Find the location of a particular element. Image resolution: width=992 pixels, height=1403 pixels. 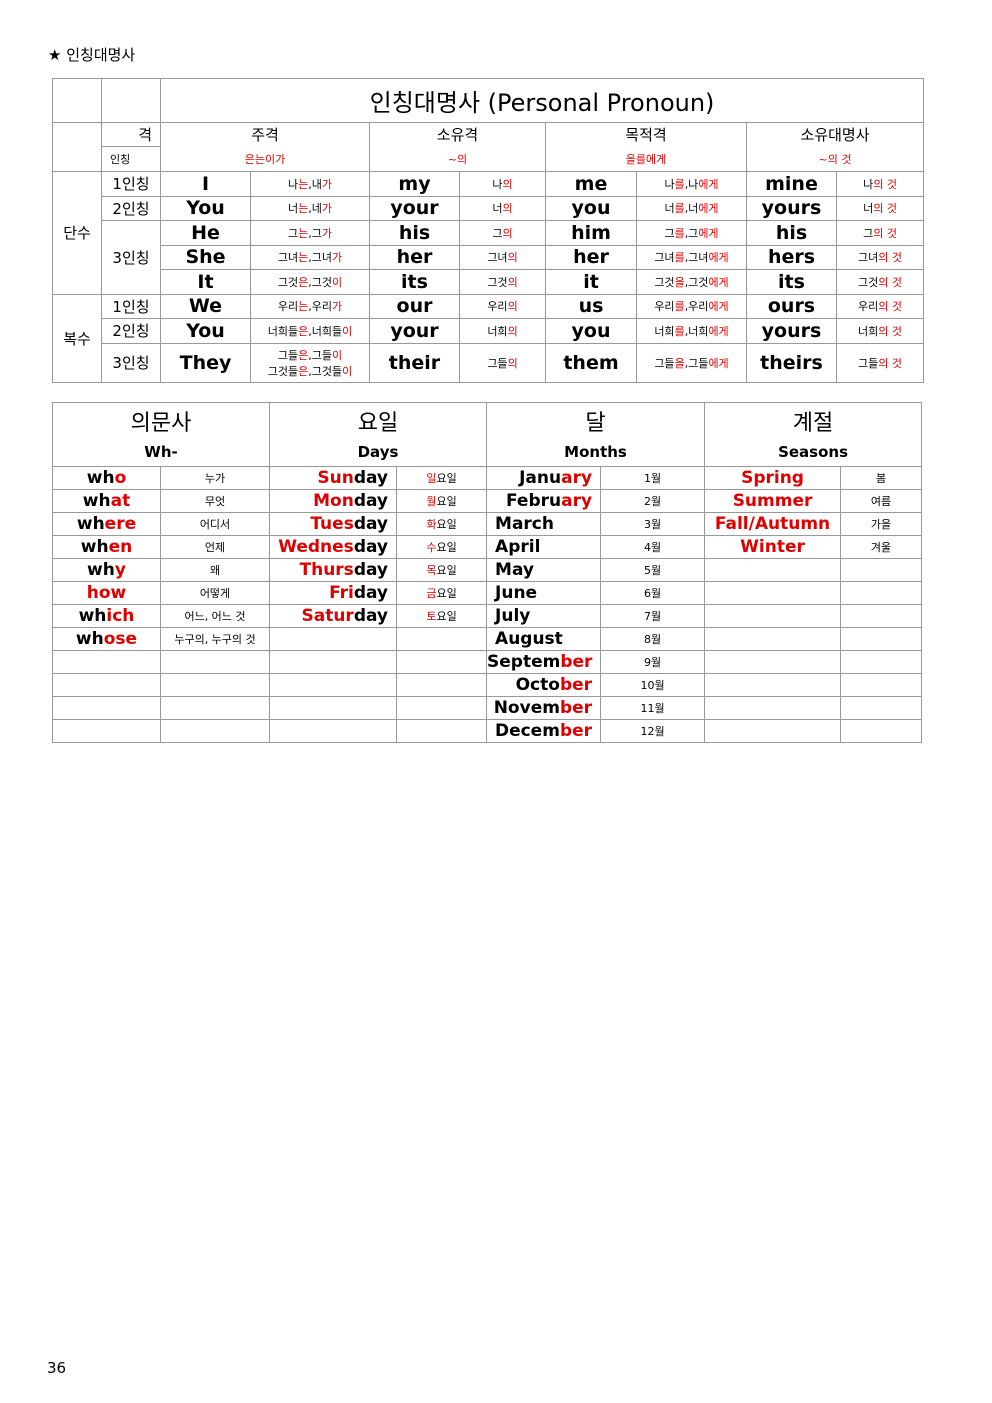

person-label: 3인칭 is located at coordinates (131, 257).